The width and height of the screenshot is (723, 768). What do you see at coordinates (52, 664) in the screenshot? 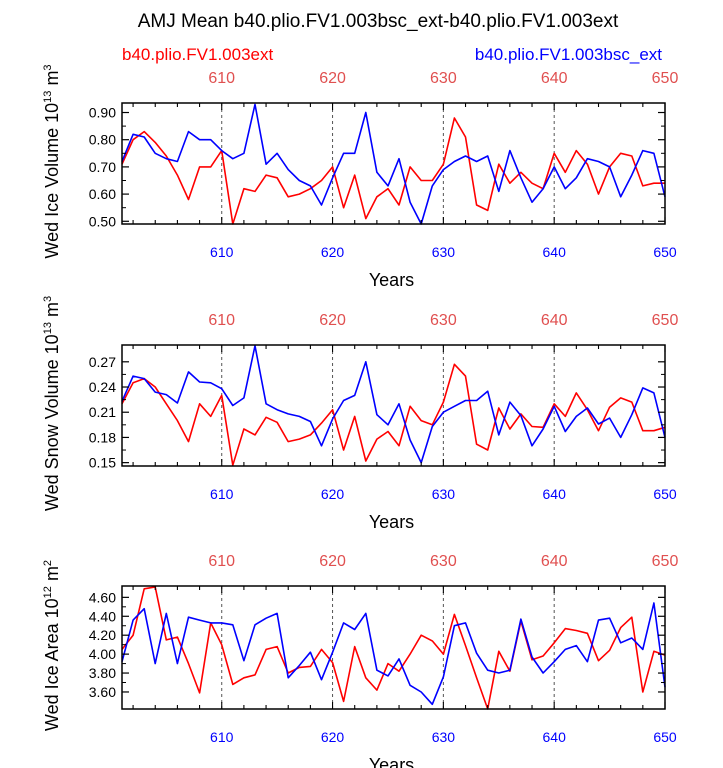
I see `y-axis-label-text: Wed Ice Area 10` at bounding box center [52, 664].